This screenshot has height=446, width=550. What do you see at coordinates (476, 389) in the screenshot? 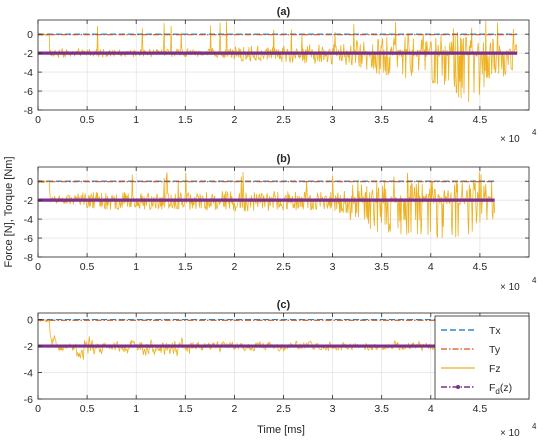
I see `legend-item-fd: Fd(z)` at bounding box center [476, 389].